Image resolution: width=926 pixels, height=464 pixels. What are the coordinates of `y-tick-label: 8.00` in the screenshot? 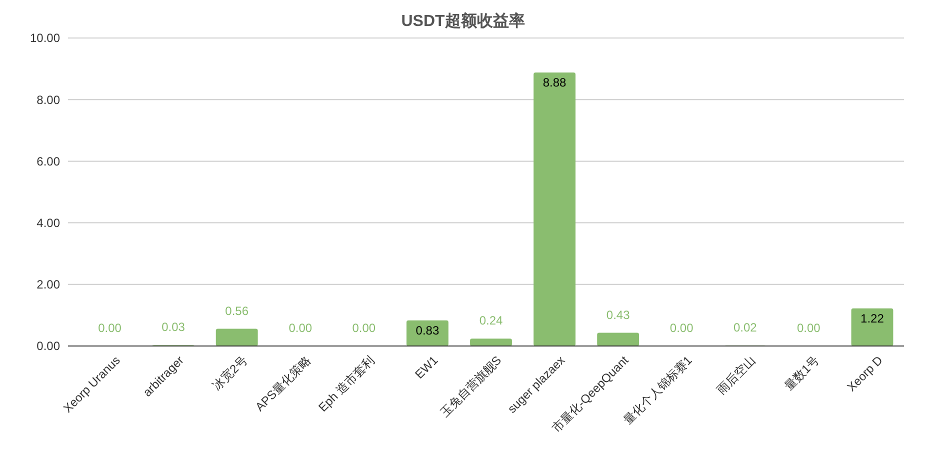 It's located at (48, 99).